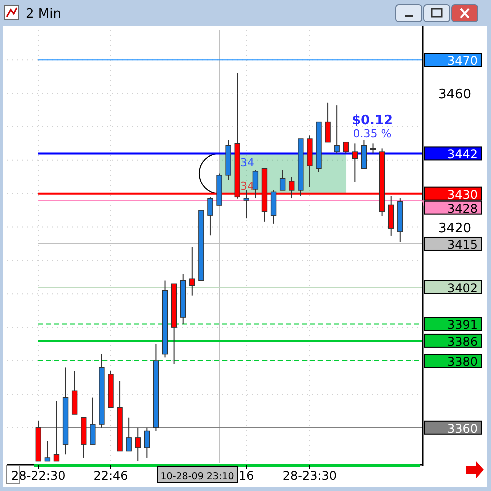 The height and width of the screenshot is (491, 491). What do you see at coordinates (39, 476) in the screenshot?
I see `x-tick-label: 28-22:30` at bounding box center [39, 476].